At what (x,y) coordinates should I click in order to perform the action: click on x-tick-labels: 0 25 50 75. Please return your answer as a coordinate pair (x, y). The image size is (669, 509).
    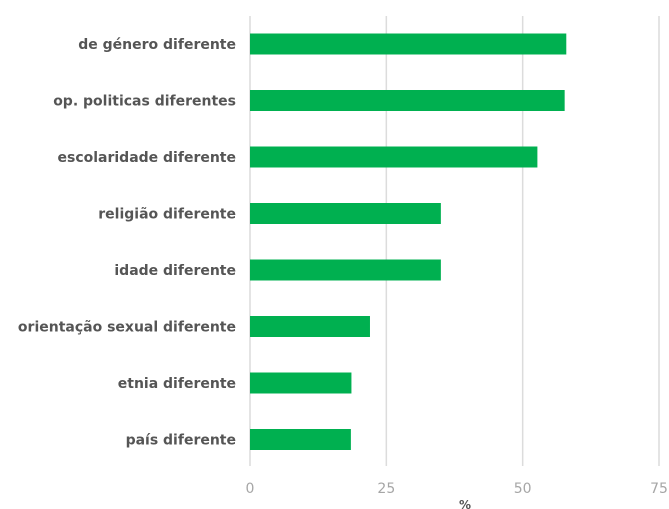
    Looking at the image, I should click on (457, 489).